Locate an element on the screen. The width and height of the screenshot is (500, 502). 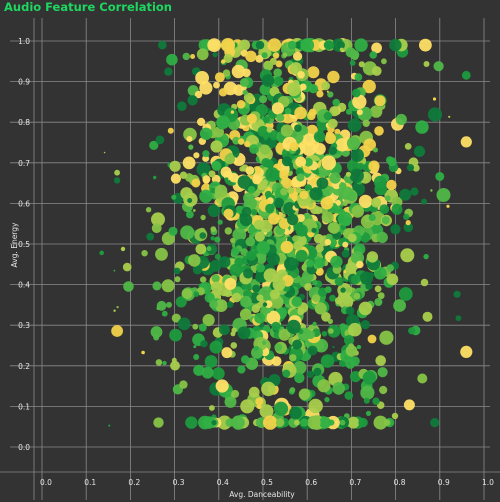
x-tick-label-6: 0.6 is located at coordinates (311, 482).